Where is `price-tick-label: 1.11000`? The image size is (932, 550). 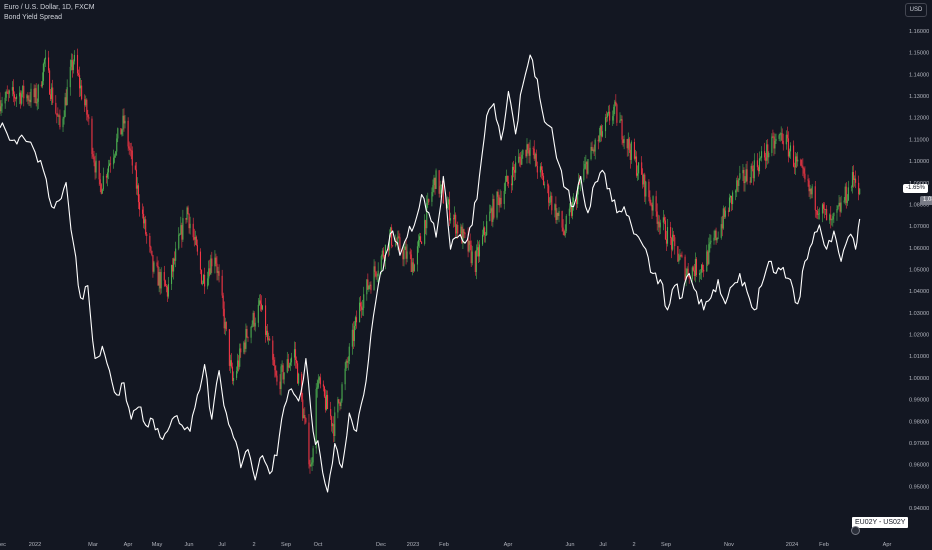
price-tick-label: 1.11000 is located at coordinates (919, 140).